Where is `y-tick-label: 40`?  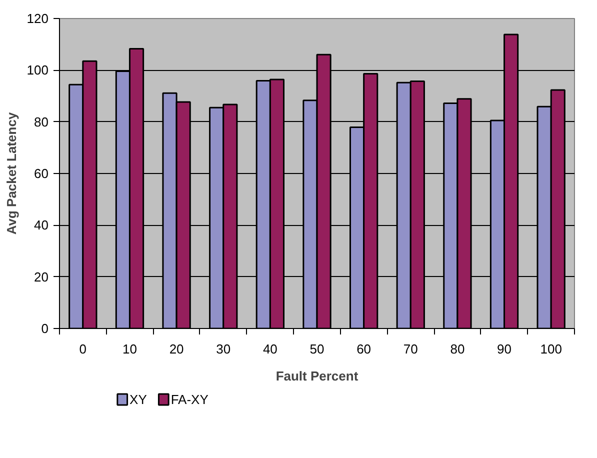
y-tick-label: 40 is located at coordinates (41, 225).